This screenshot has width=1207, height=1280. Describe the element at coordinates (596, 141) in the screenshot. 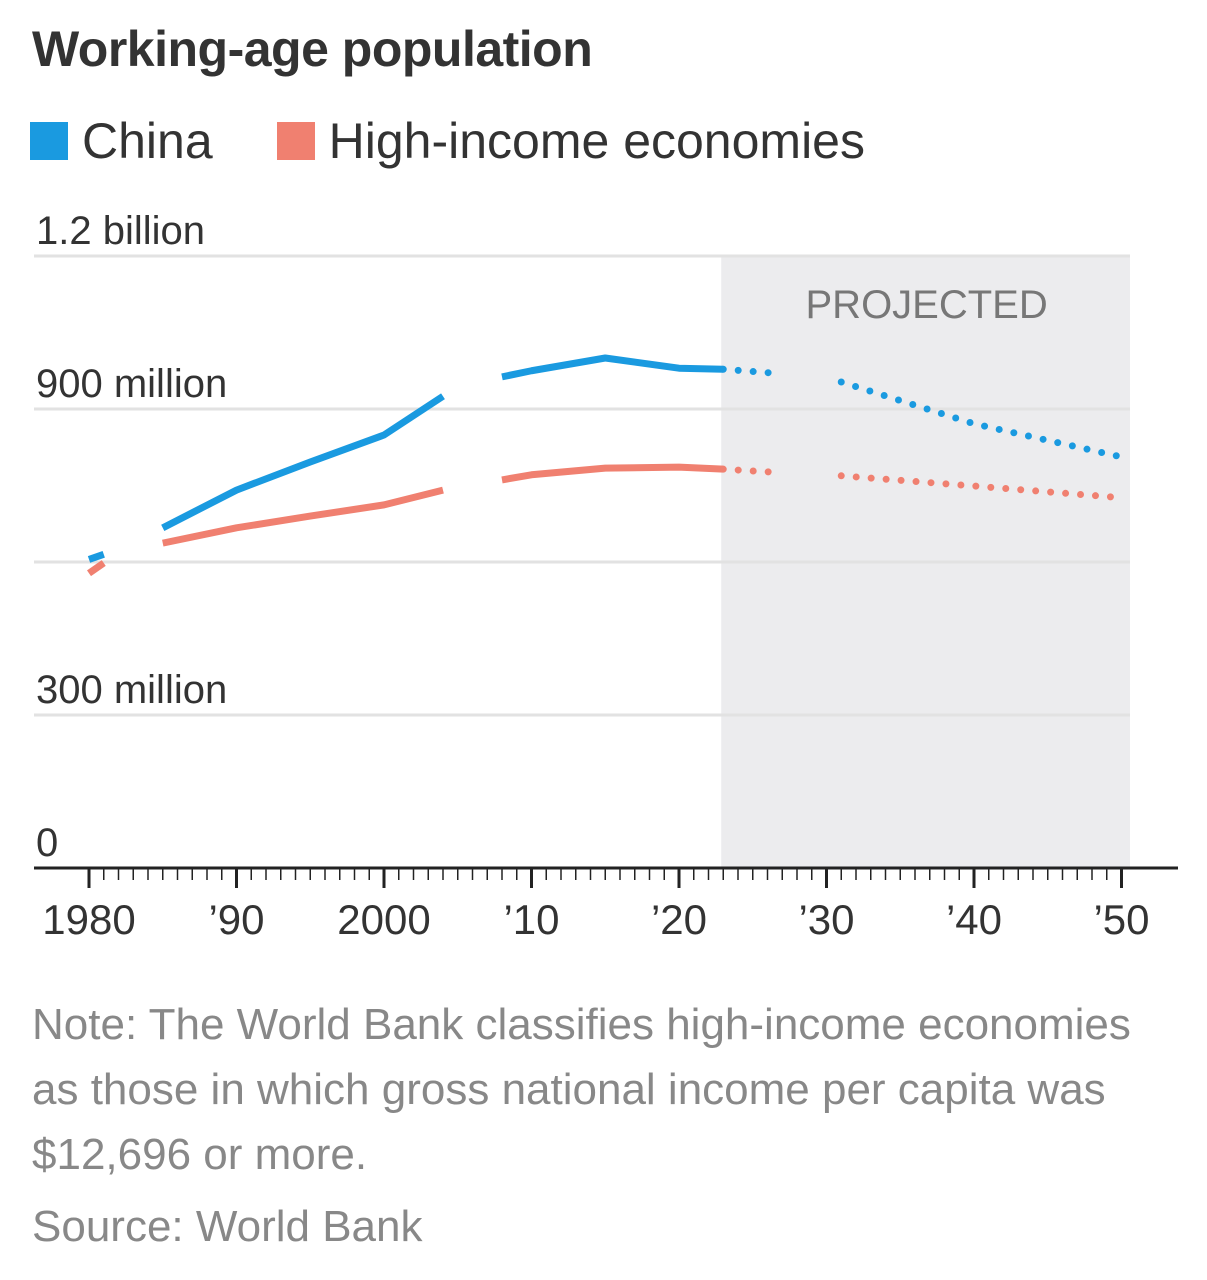

I see `legend-label-high-income: High-income economies` at that location.